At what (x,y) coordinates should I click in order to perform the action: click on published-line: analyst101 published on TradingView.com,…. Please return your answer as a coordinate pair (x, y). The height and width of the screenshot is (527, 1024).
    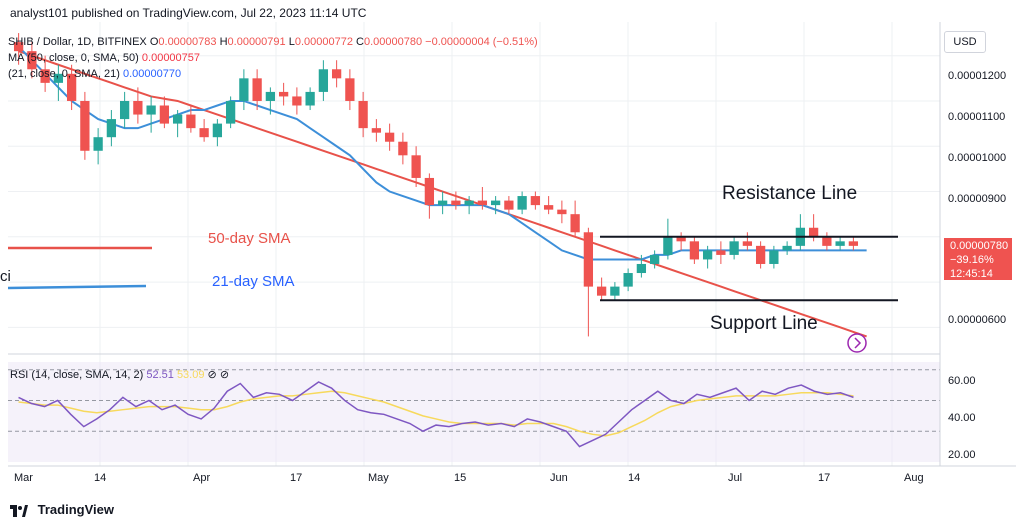
    Looking at the image, I should click on (188, 13).